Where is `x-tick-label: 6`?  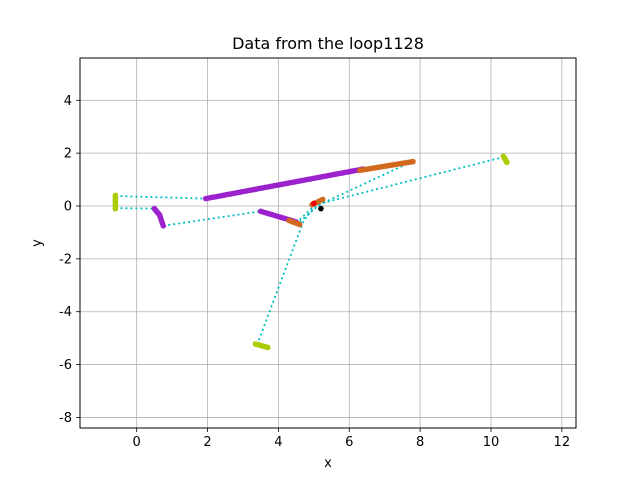 x-tick-label: 6 is located at coordinates (349, 442).